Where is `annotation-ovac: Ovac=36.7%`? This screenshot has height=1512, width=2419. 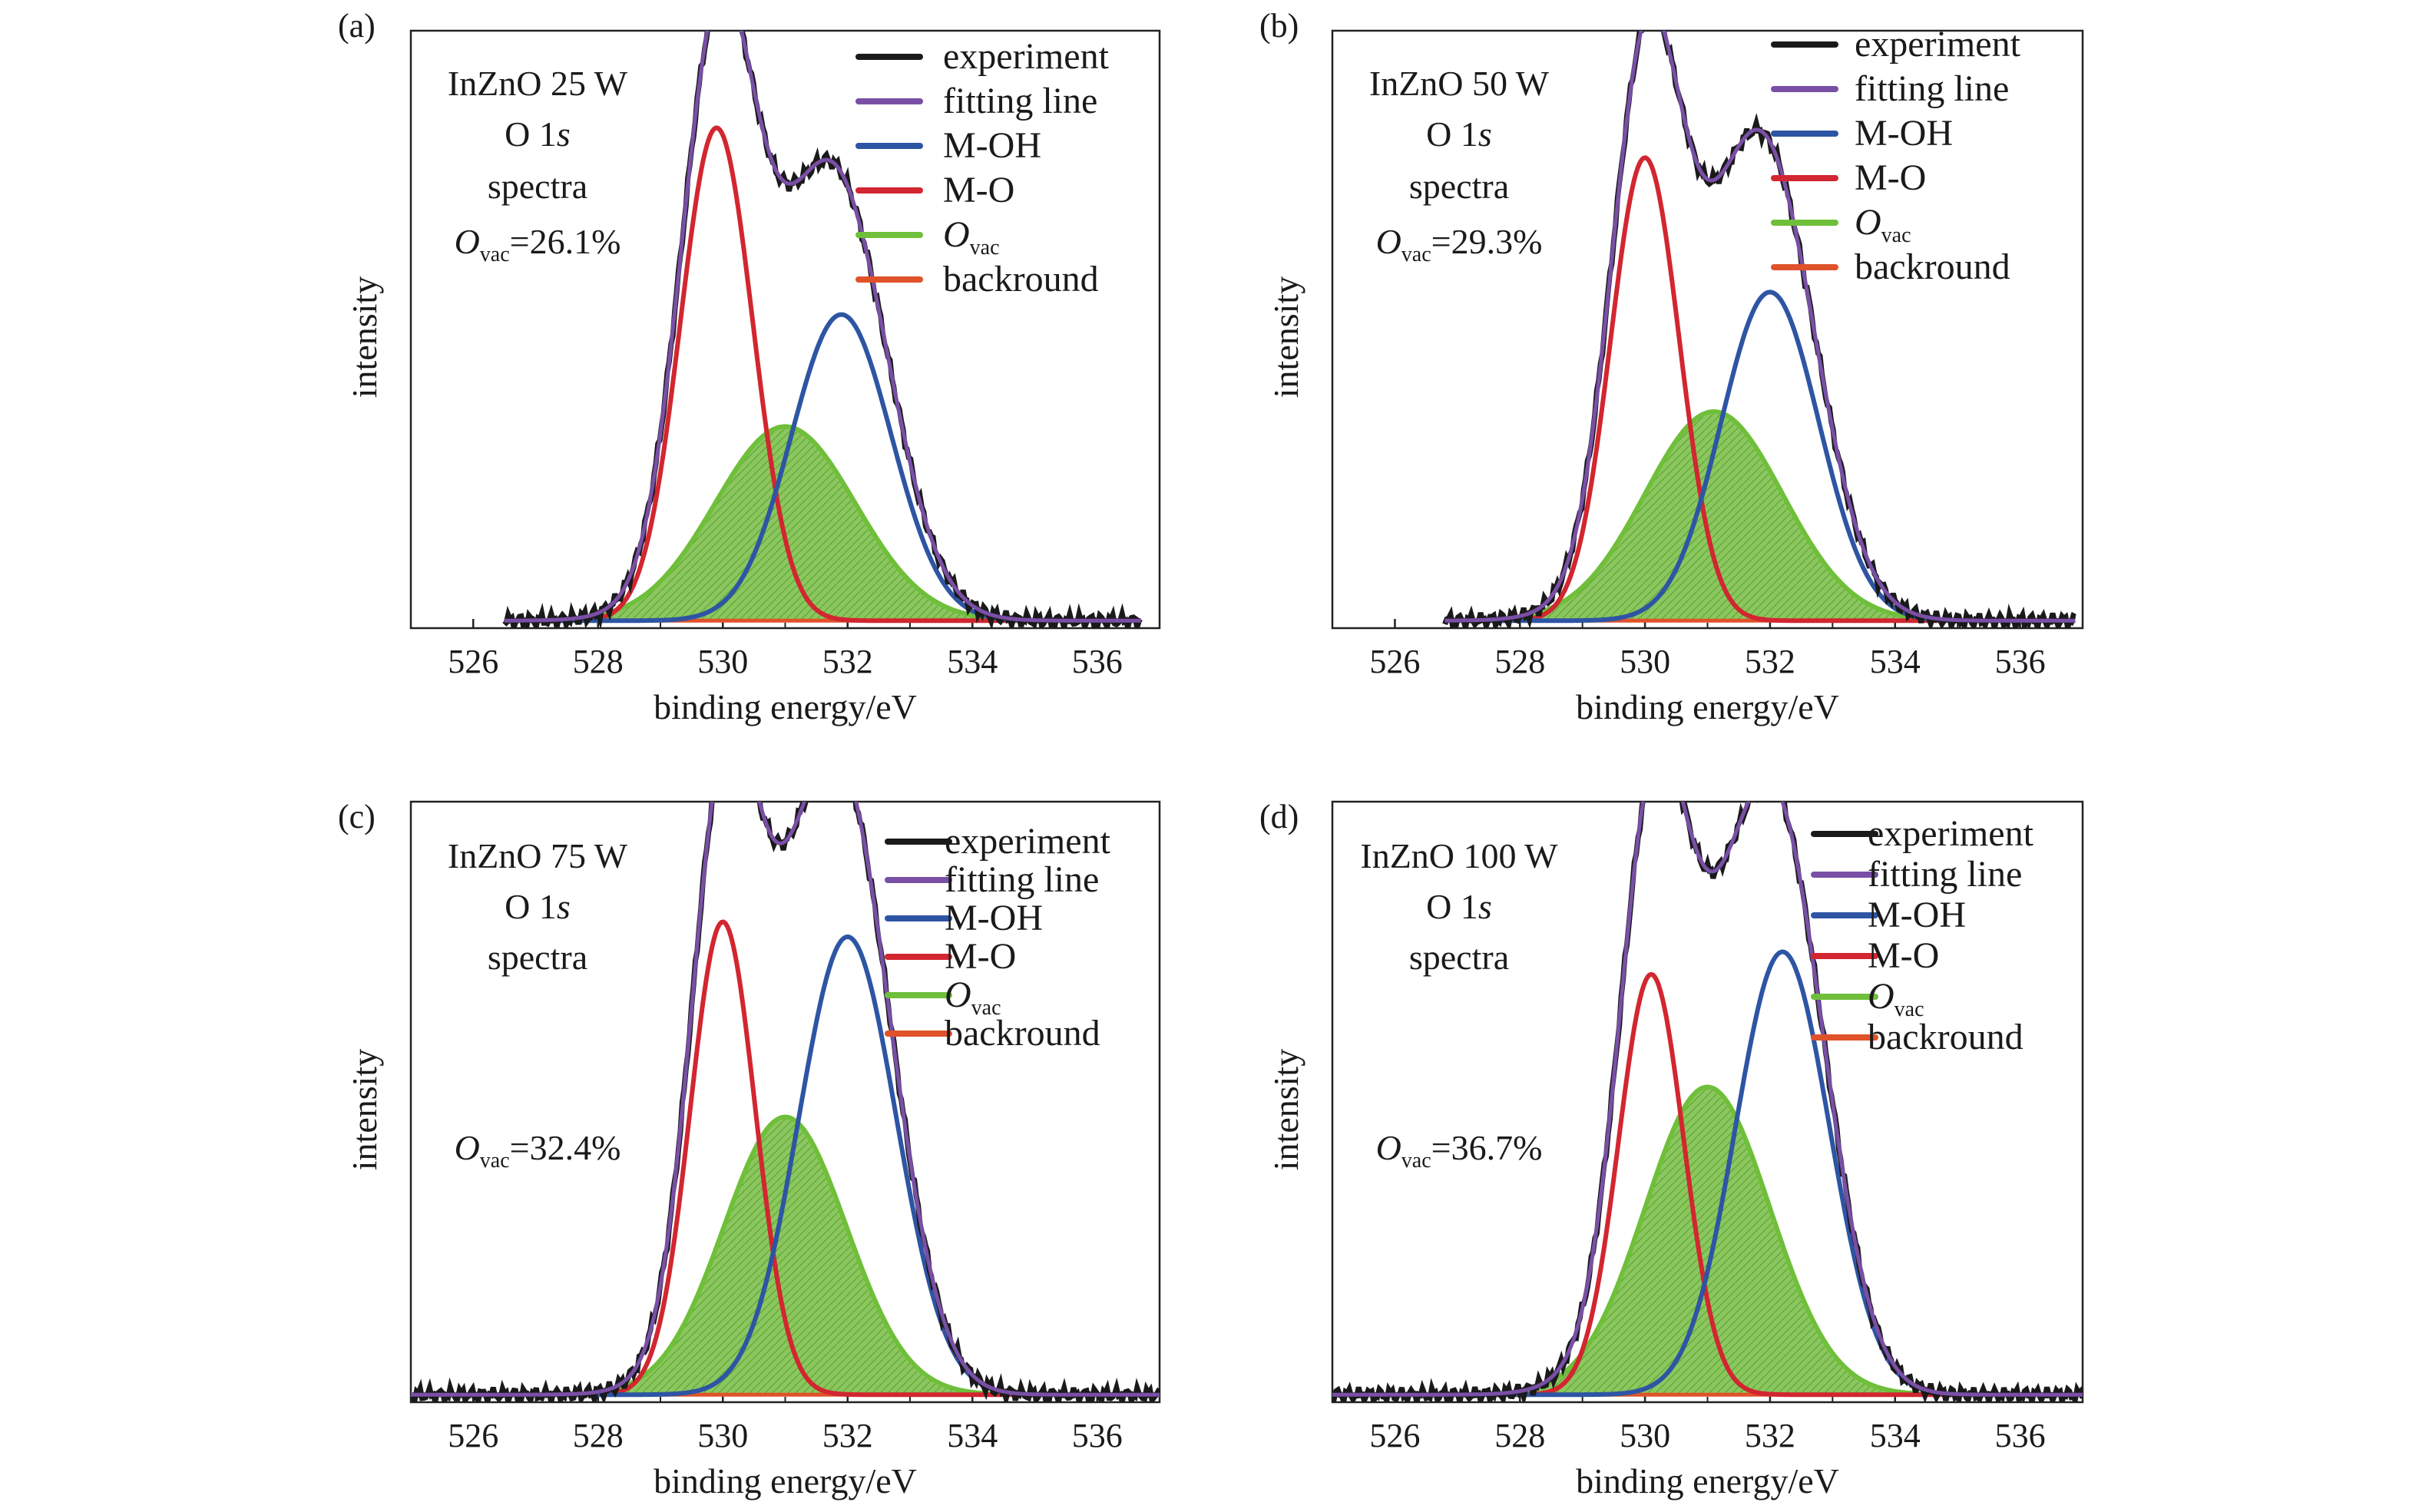 annotation-ovac: Ovac=36.7% is located at coordinates (1459, 1150).